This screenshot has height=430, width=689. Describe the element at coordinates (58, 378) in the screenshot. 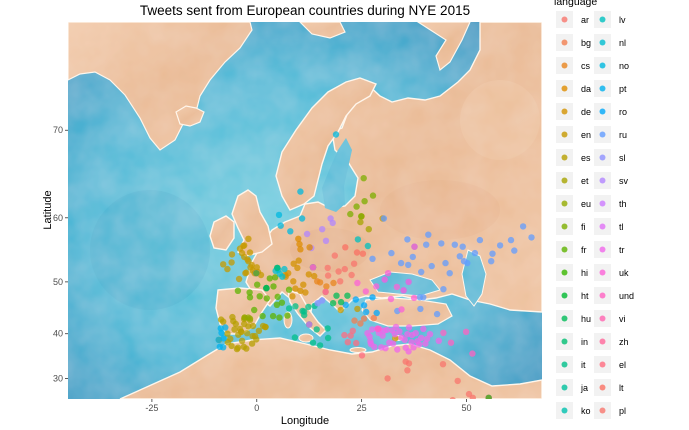

I see `y-tick-label: 30` at that location.